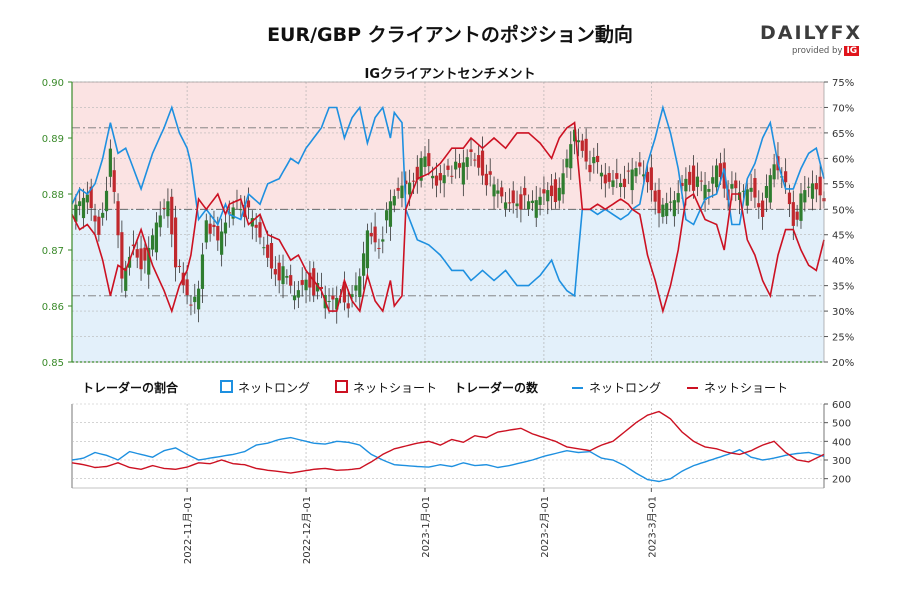  What do you see at coordinates (265, 387) in the screenshot?
I see `legend-ratio-long: ネットロング` at bounding box center [265, 387].